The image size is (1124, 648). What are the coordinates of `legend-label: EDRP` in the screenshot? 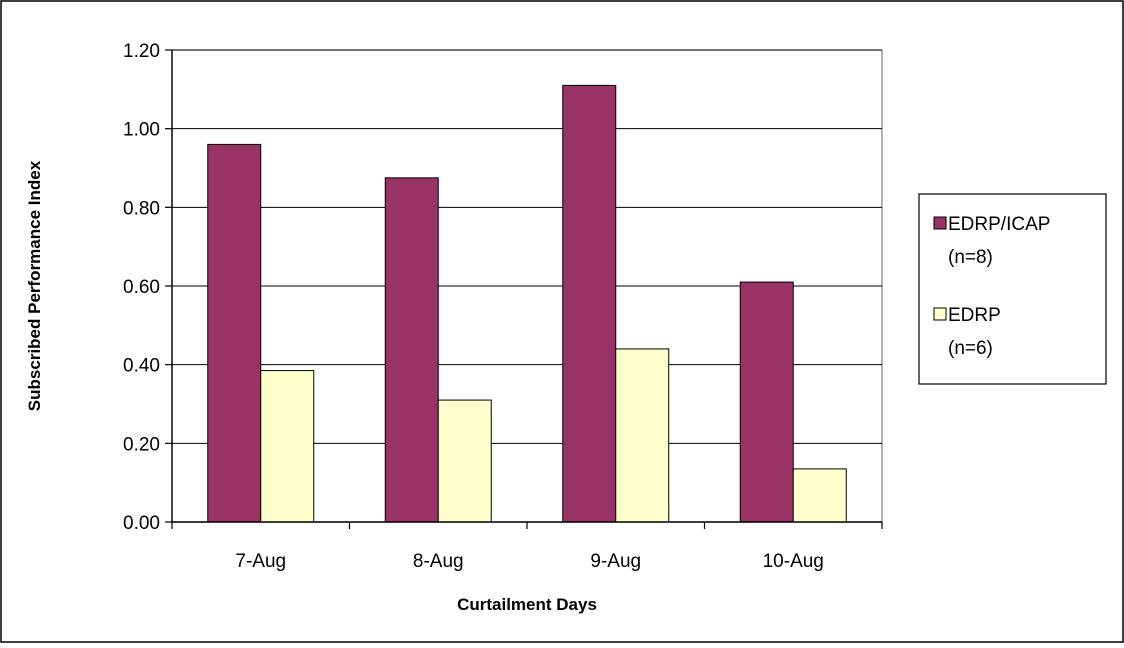 It's located at (974, 315).